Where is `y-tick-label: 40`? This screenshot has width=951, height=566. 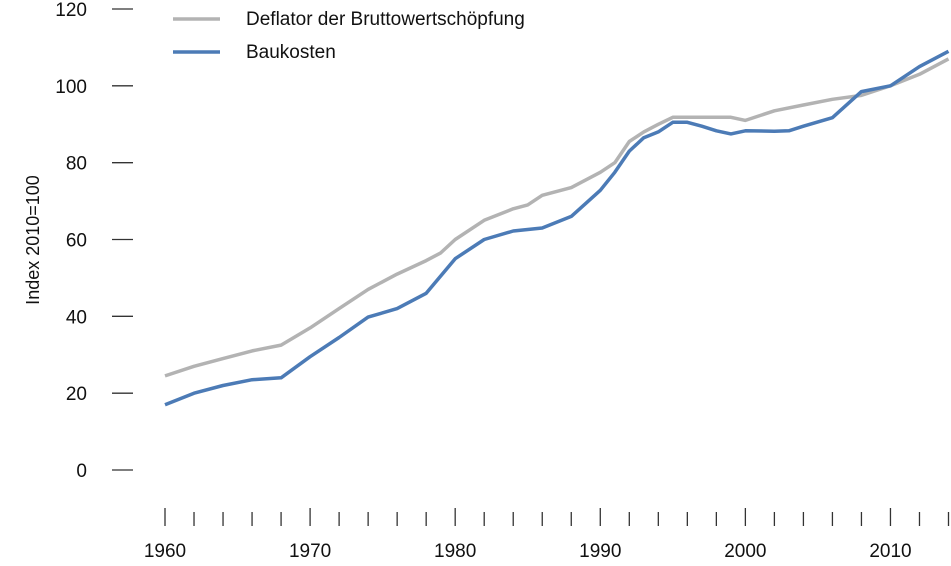 y-tick-label: 40 is located at coordinates (76, 317).